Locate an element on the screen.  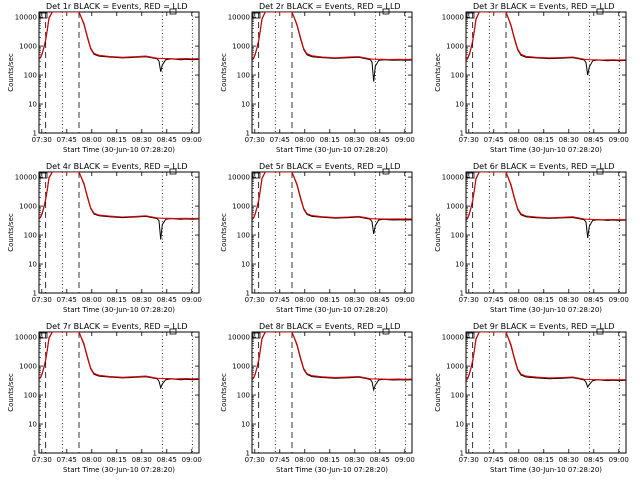
chart-title: Det 4r BLACK = Events, RED = LLD is located at coordinates (117, 166).